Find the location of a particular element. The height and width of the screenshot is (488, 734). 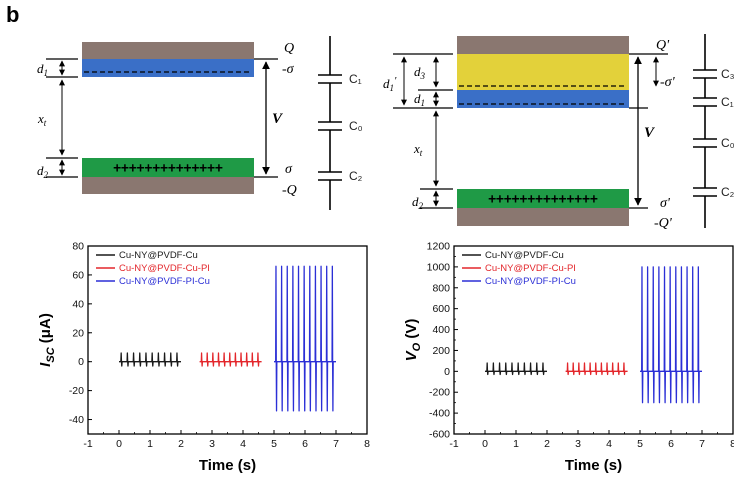

cap-c3-label: C₃ is located at coordinates (727, 74).